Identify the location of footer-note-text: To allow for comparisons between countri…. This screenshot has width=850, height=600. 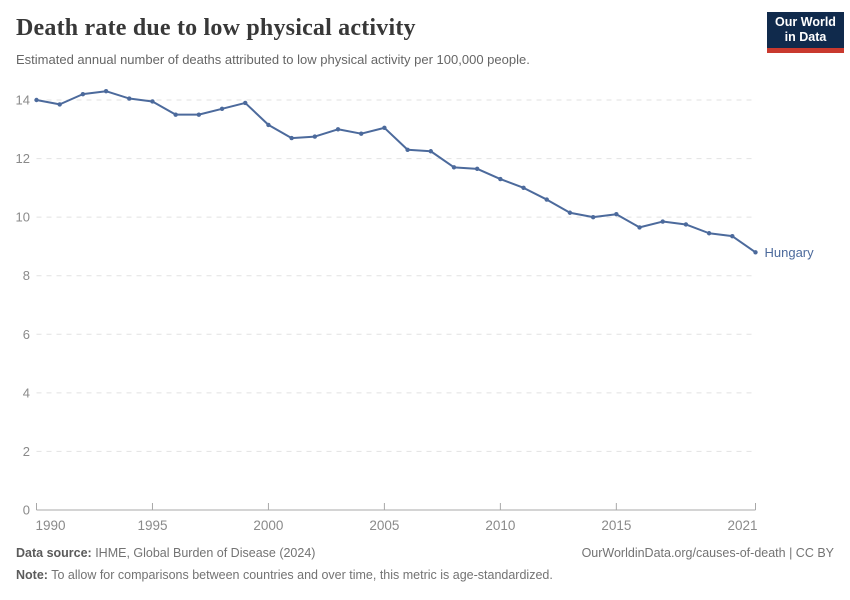
(300, 575).